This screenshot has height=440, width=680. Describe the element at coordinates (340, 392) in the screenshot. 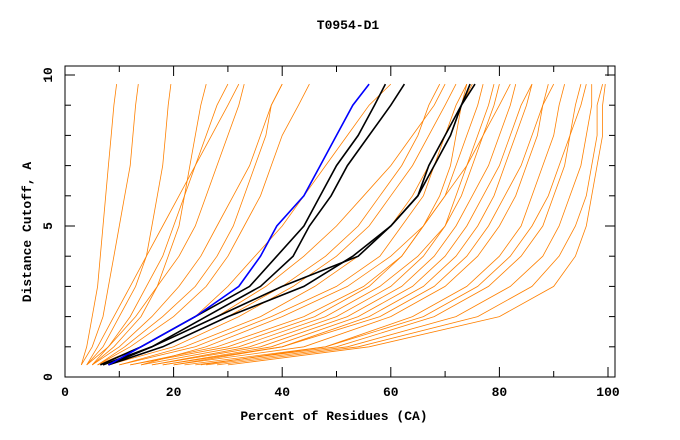

I see `x-tick-labels: 0 20 40 60 80 100` at that location.